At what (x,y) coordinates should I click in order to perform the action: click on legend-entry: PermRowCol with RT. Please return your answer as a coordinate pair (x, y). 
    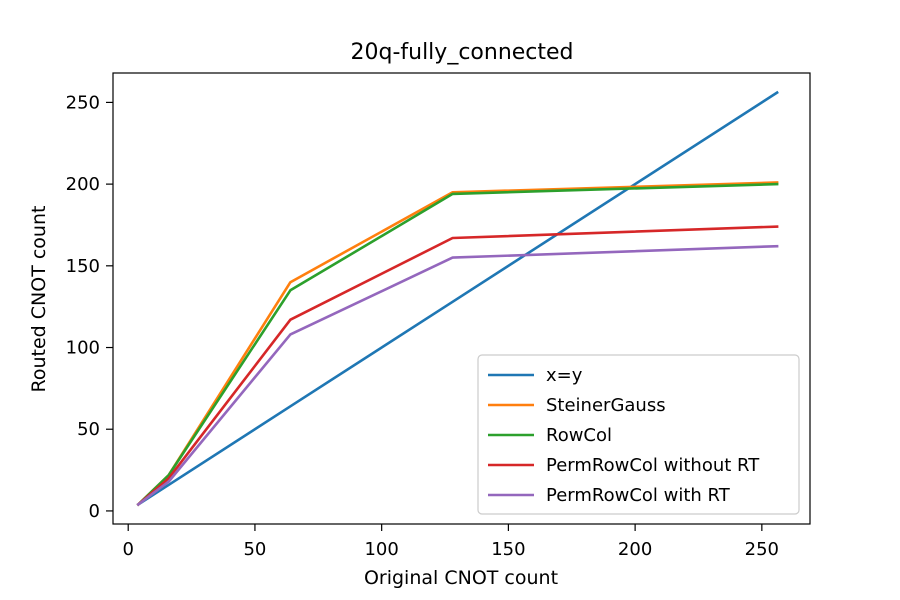
    Looking at the image, I should click on (638, 495).